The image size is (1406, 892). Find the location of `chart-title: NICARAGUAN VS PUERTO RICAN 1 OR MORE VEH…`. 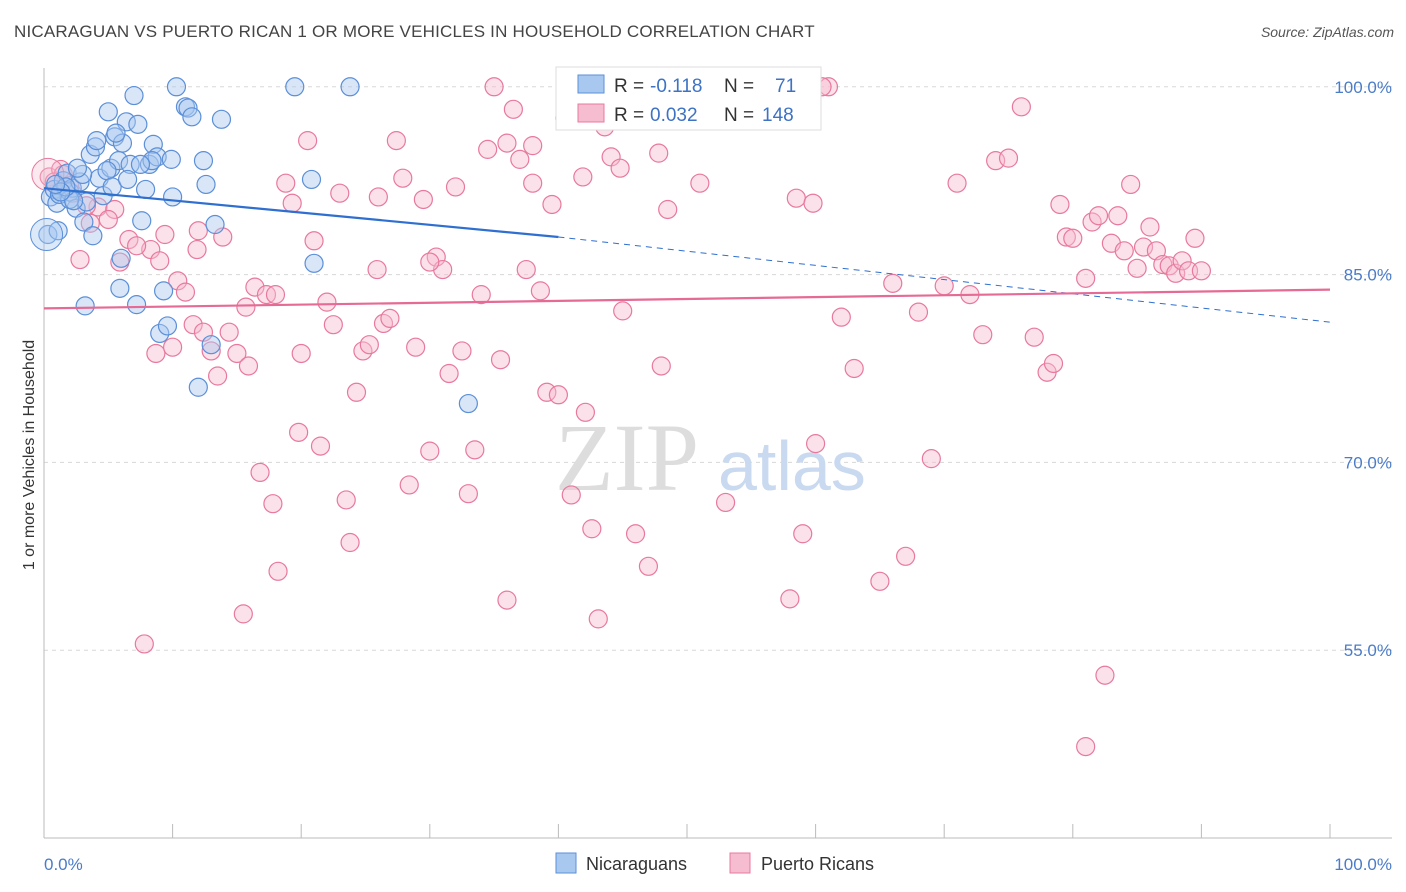

chart-title: NICARAGUAN VS PUERTO RICAN 1 OR MORE VEH… is located at coordinates (414, 31).